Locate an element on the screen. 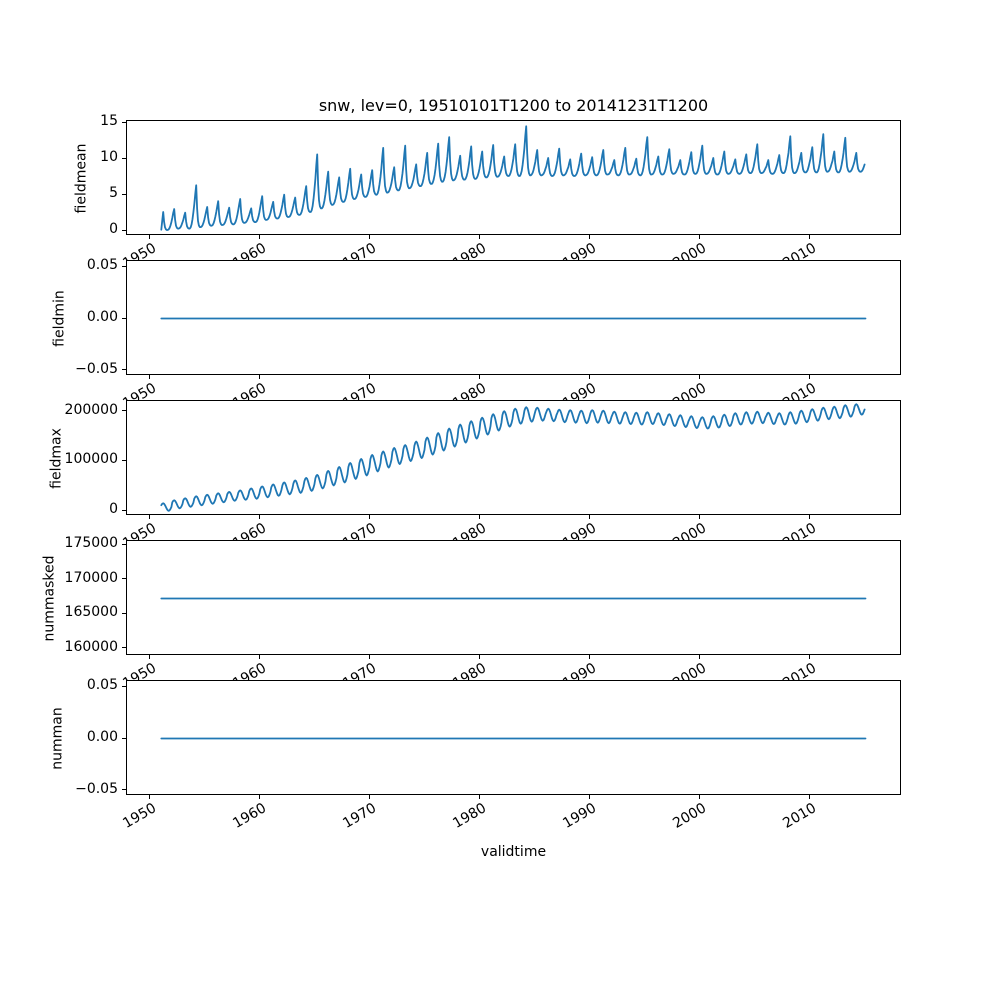 The height and width of the screenshot is (1000, 1000). numman-axes-box is located at coordinates (513, 737).